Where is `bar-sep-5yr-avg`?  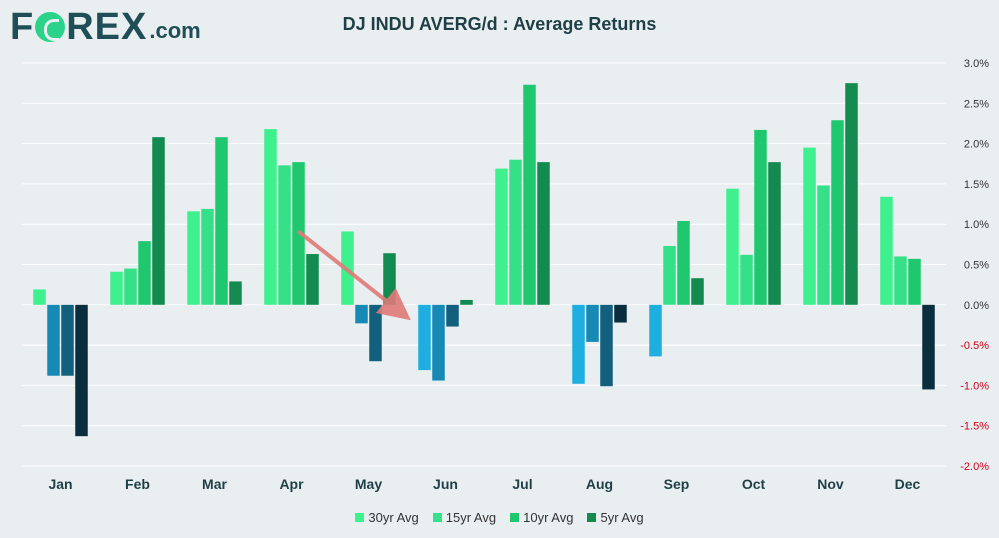 bar-sep-5yr-avg is located at coordinates (697, 291).